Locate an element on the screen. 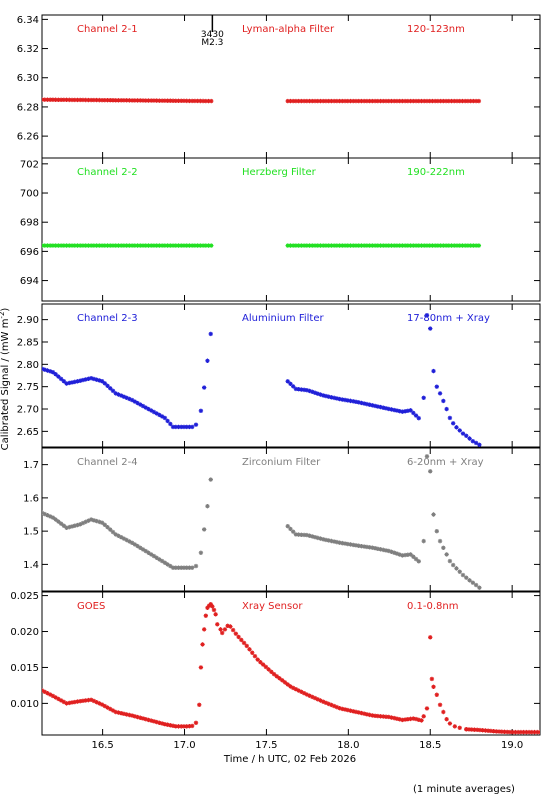  x-tick-label: 17.0 is located at coordinates (184, 745).